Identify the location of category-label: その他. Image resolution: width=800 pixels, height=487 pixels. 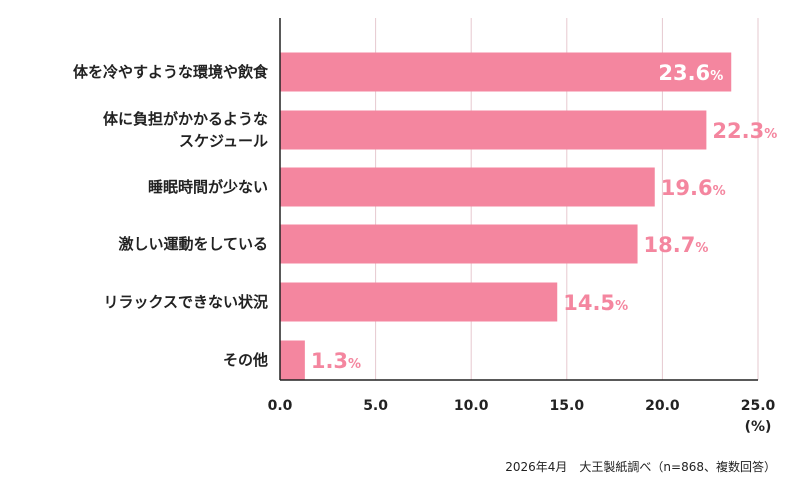
(245, 360).